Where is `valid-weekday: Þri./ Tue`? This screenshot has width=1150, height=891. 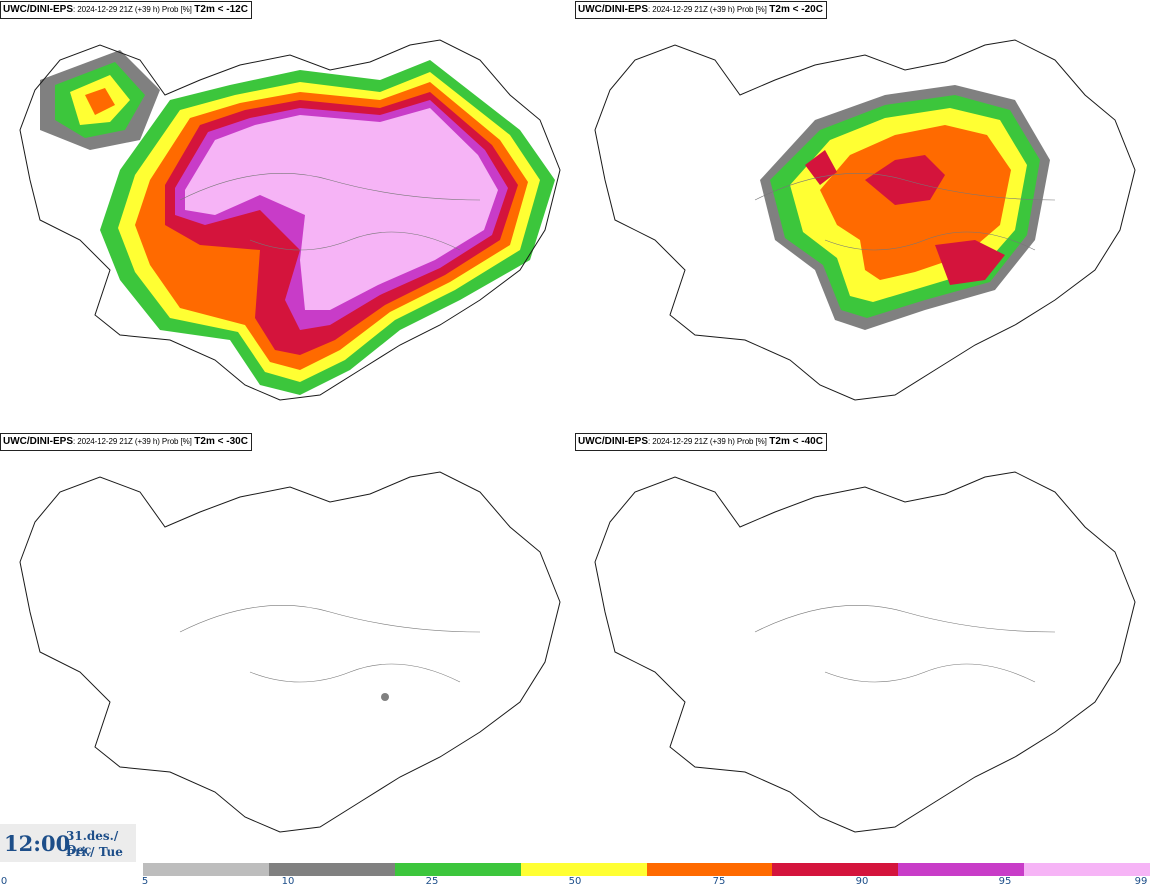
valid-weekday: Þri./ Tue is located at coordinates (94, 852).